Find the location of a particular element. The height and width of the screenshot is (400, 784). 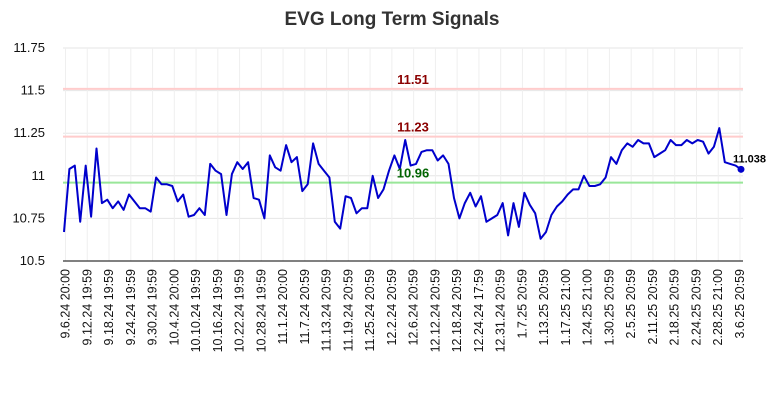

x-tick-label: 9.6.24 20:00 is located at coordinates (66, 304).